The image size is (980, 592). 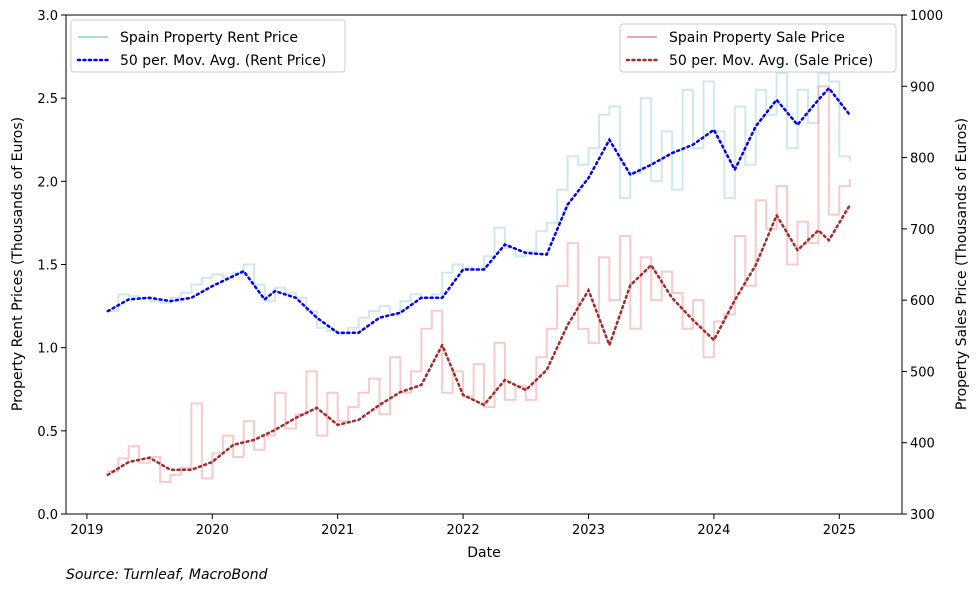 I want to click on y-right-tick-label: 1000, so click(x=926, y=16).